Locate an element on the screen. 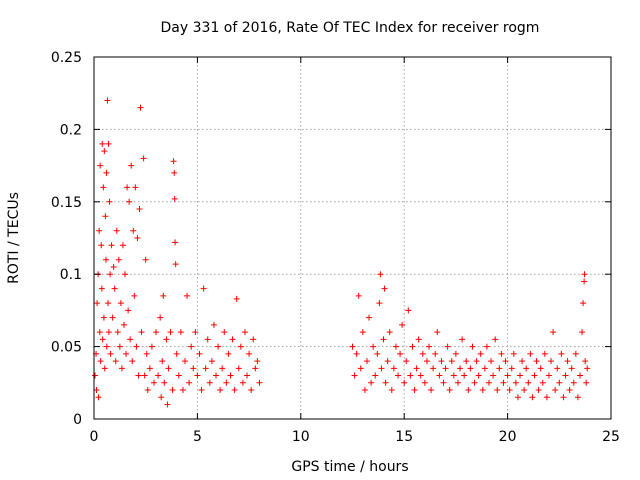 Image resolution: width=640 pixels, height=480 pixels. x-tick-labels: 0 5 10 15 20 25 is located at coordinates (355, 437).